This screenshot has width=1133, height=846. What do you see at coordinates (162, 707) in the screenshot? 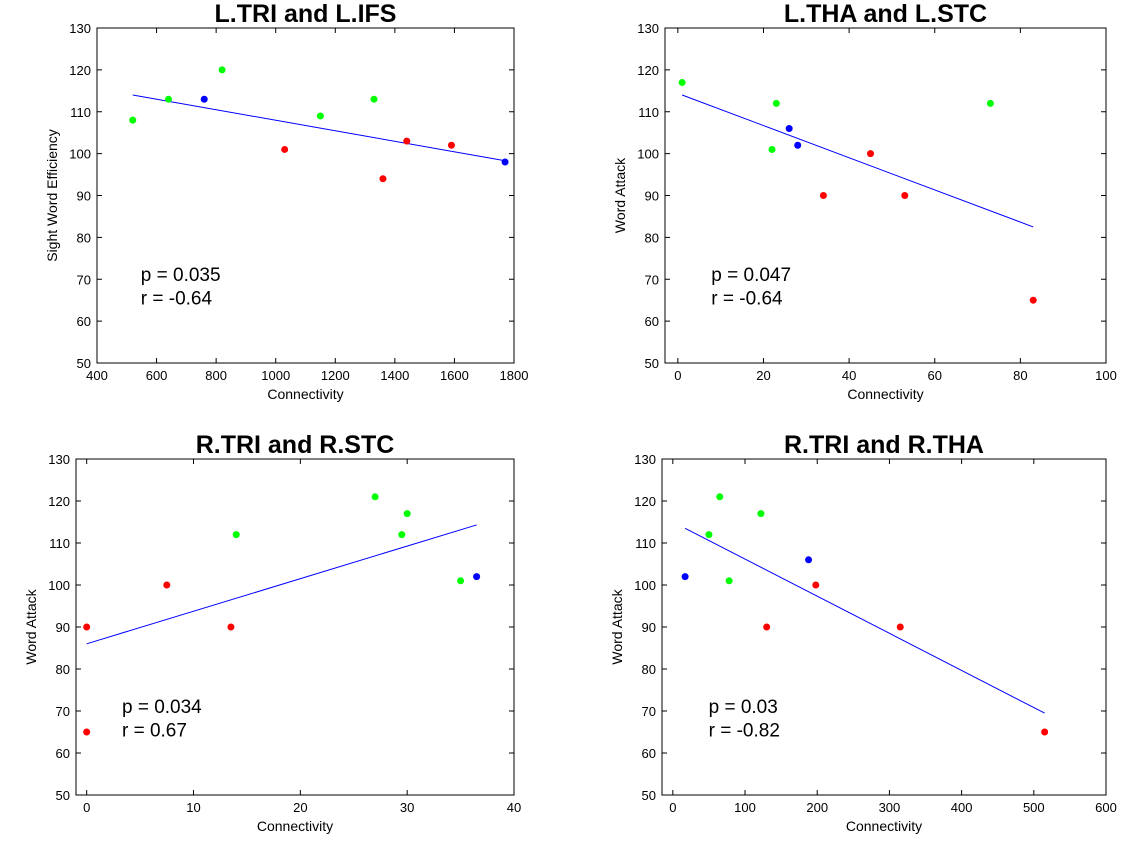
I see `p-value-annotation: p = 0.034` at bounding box center [162, 707].